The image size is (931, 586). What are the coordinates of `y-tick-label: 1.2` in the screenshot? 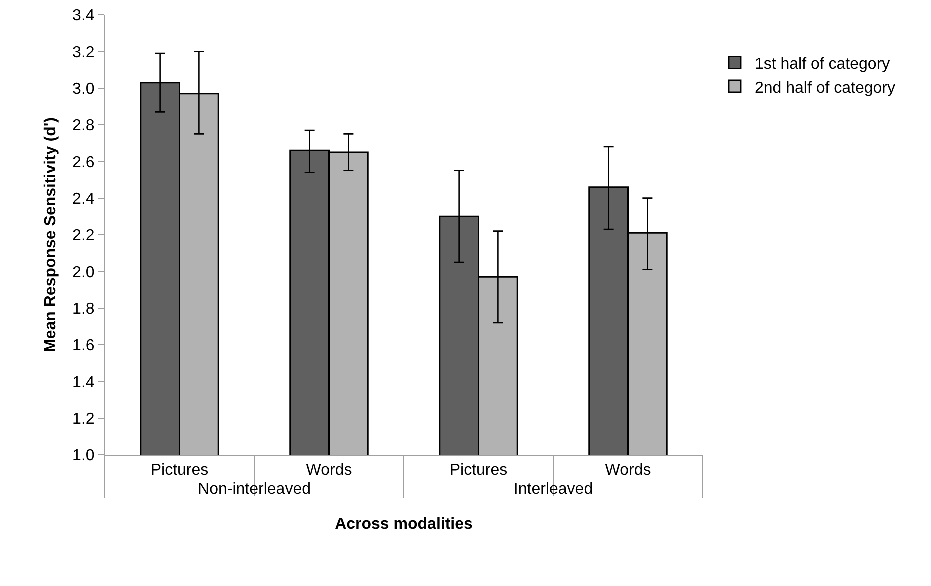 It's located at (83, 419).